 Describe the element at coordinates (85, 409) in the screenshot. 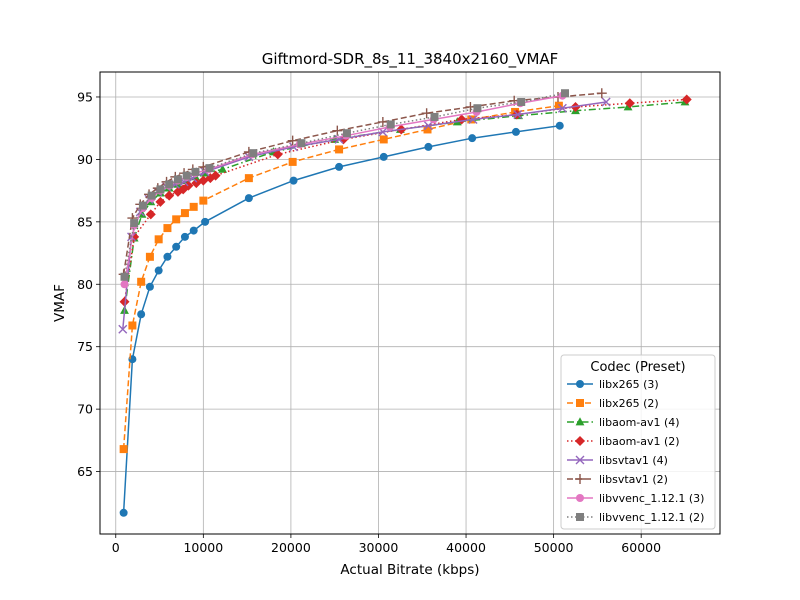

I see `y-tick-label: 70` at that location.